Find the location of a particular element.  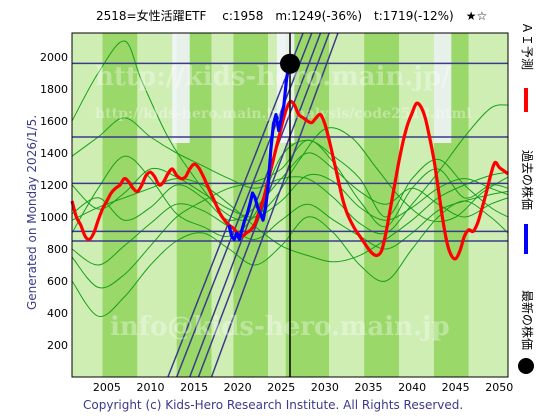

generated-date: Generated on Monday 2026/1/5. is located at coordinates (32, 212).